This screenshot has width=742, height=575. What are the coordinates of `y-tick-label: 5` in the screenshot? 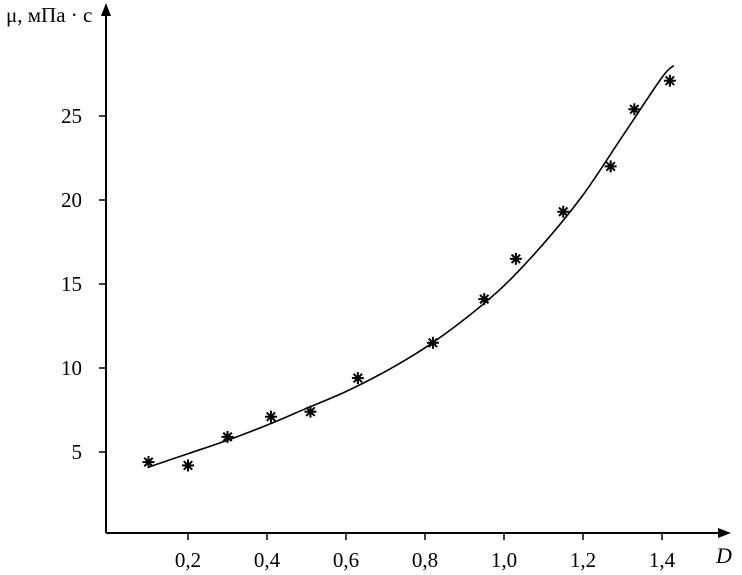 It's located at (77, 452).